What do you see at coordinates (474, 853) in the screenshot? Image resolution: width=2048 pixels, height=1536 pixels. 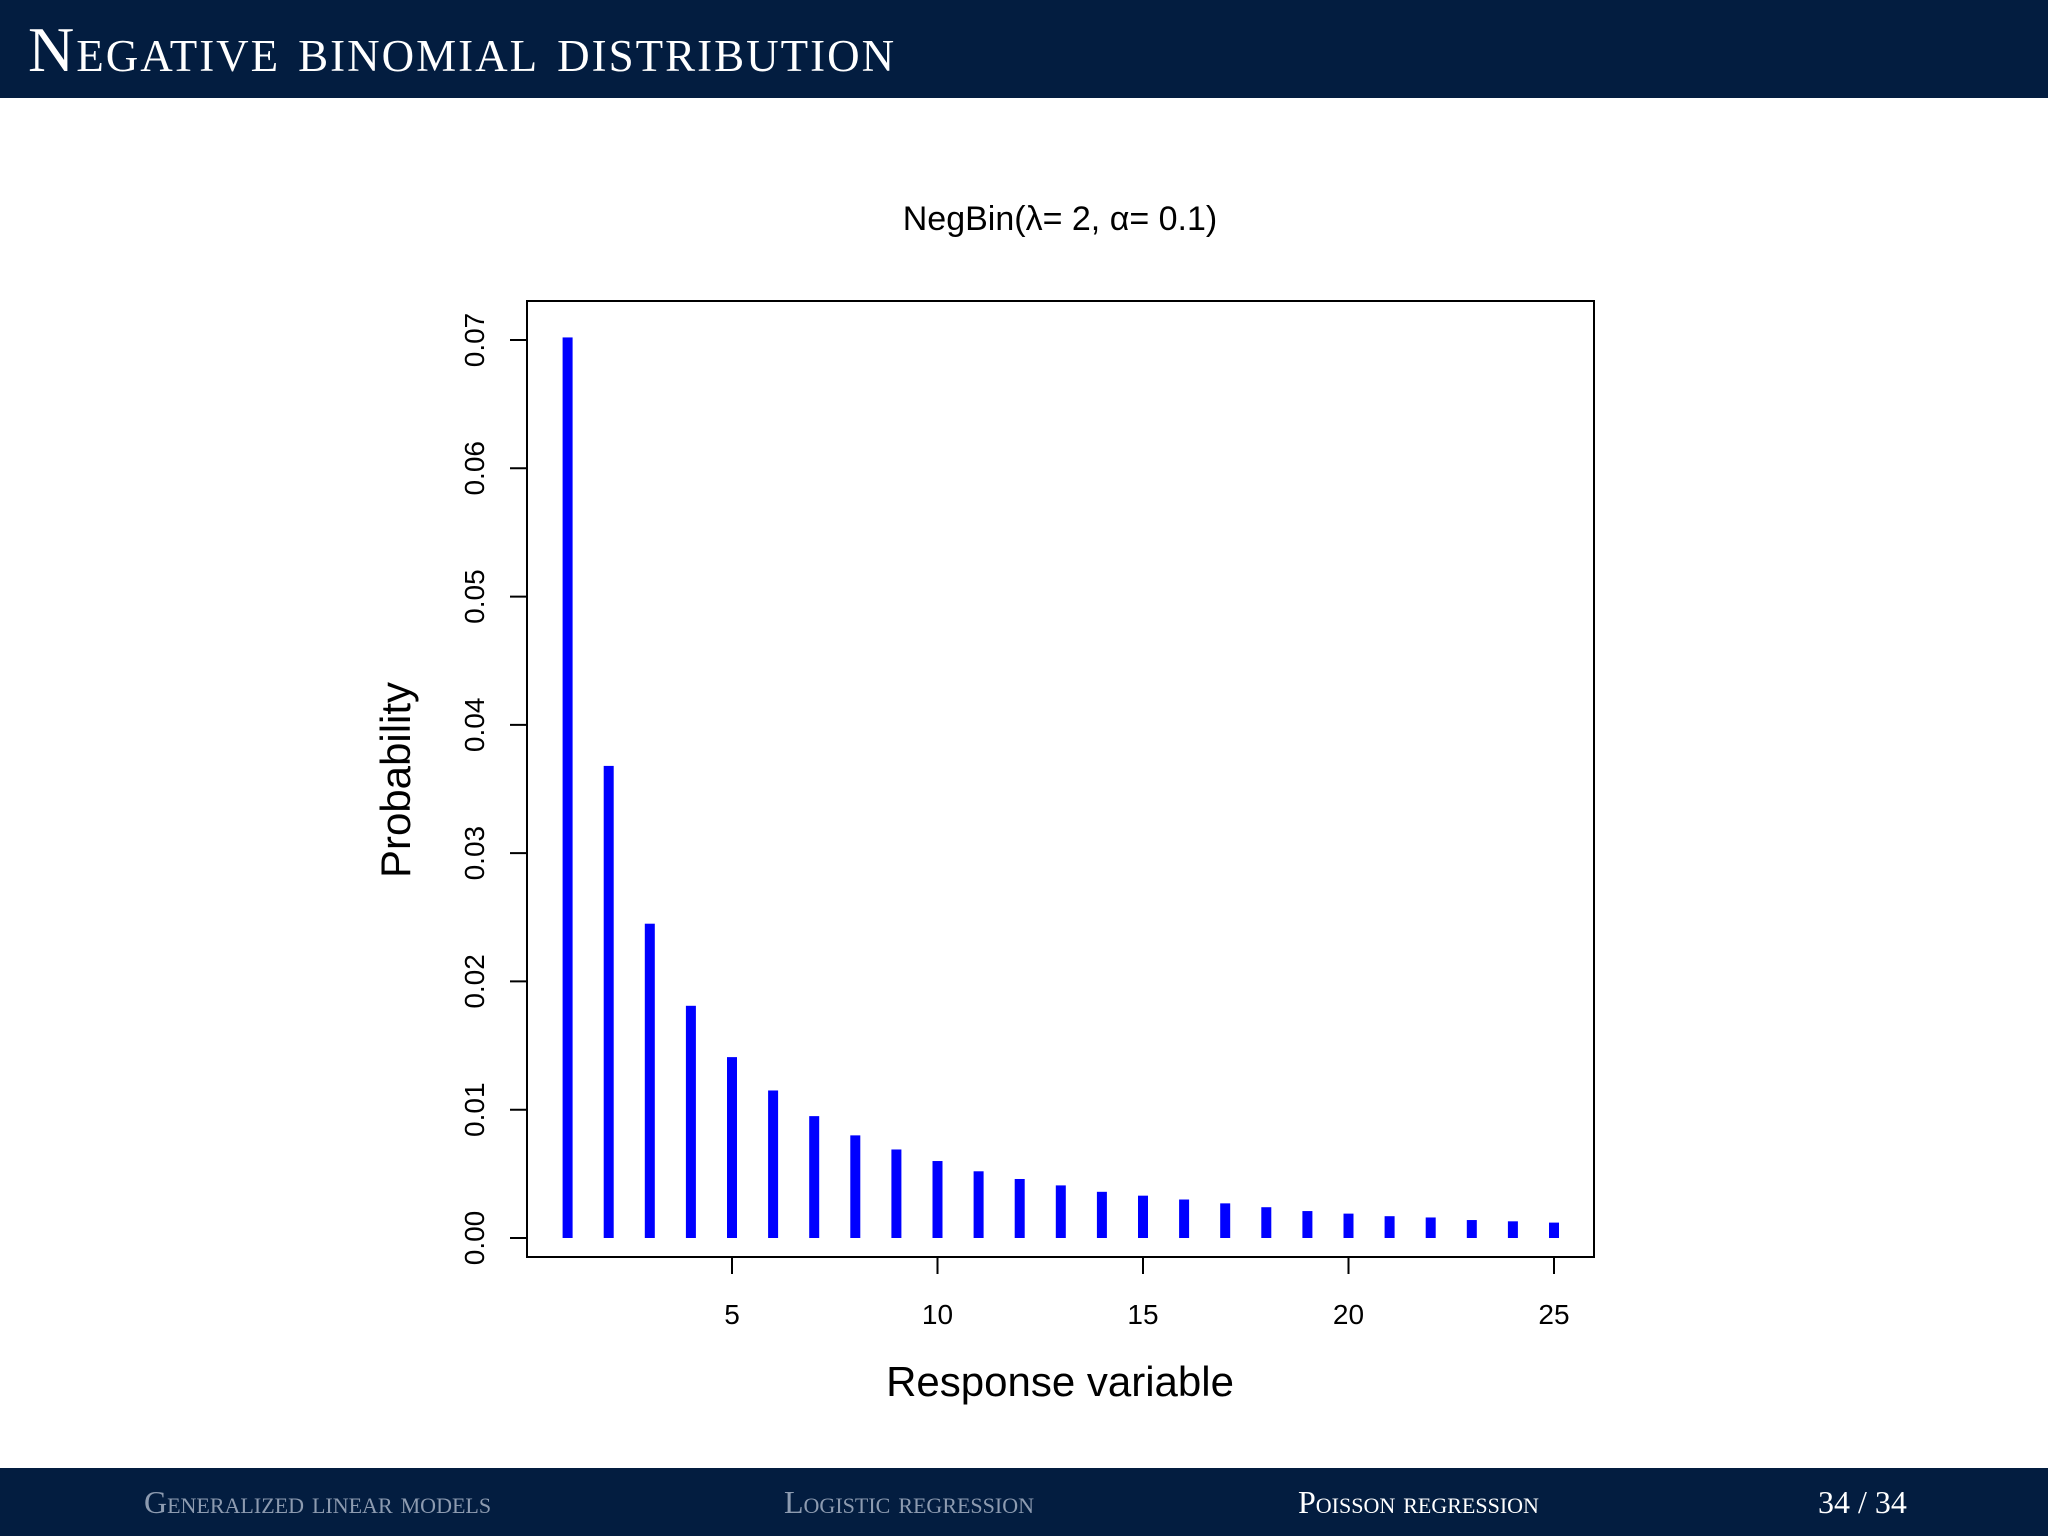 I see `y-tick-label: 0.03` at bounding box center [474, 853].